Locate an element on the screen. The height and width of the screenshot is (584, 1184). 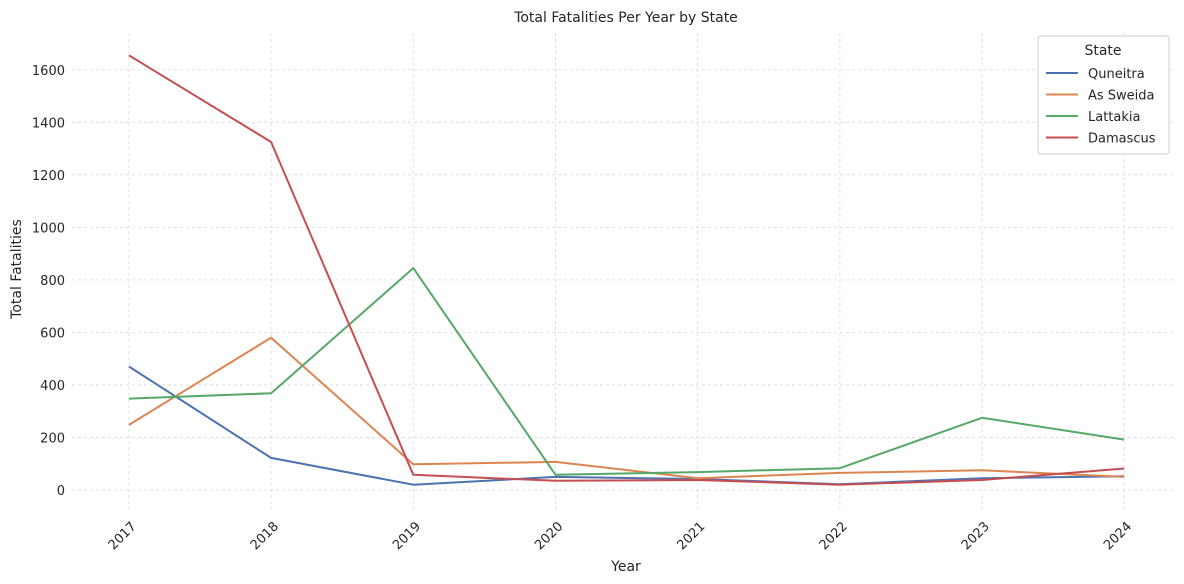
x-tick-label: 2020 is located at coordinates (549, 536).